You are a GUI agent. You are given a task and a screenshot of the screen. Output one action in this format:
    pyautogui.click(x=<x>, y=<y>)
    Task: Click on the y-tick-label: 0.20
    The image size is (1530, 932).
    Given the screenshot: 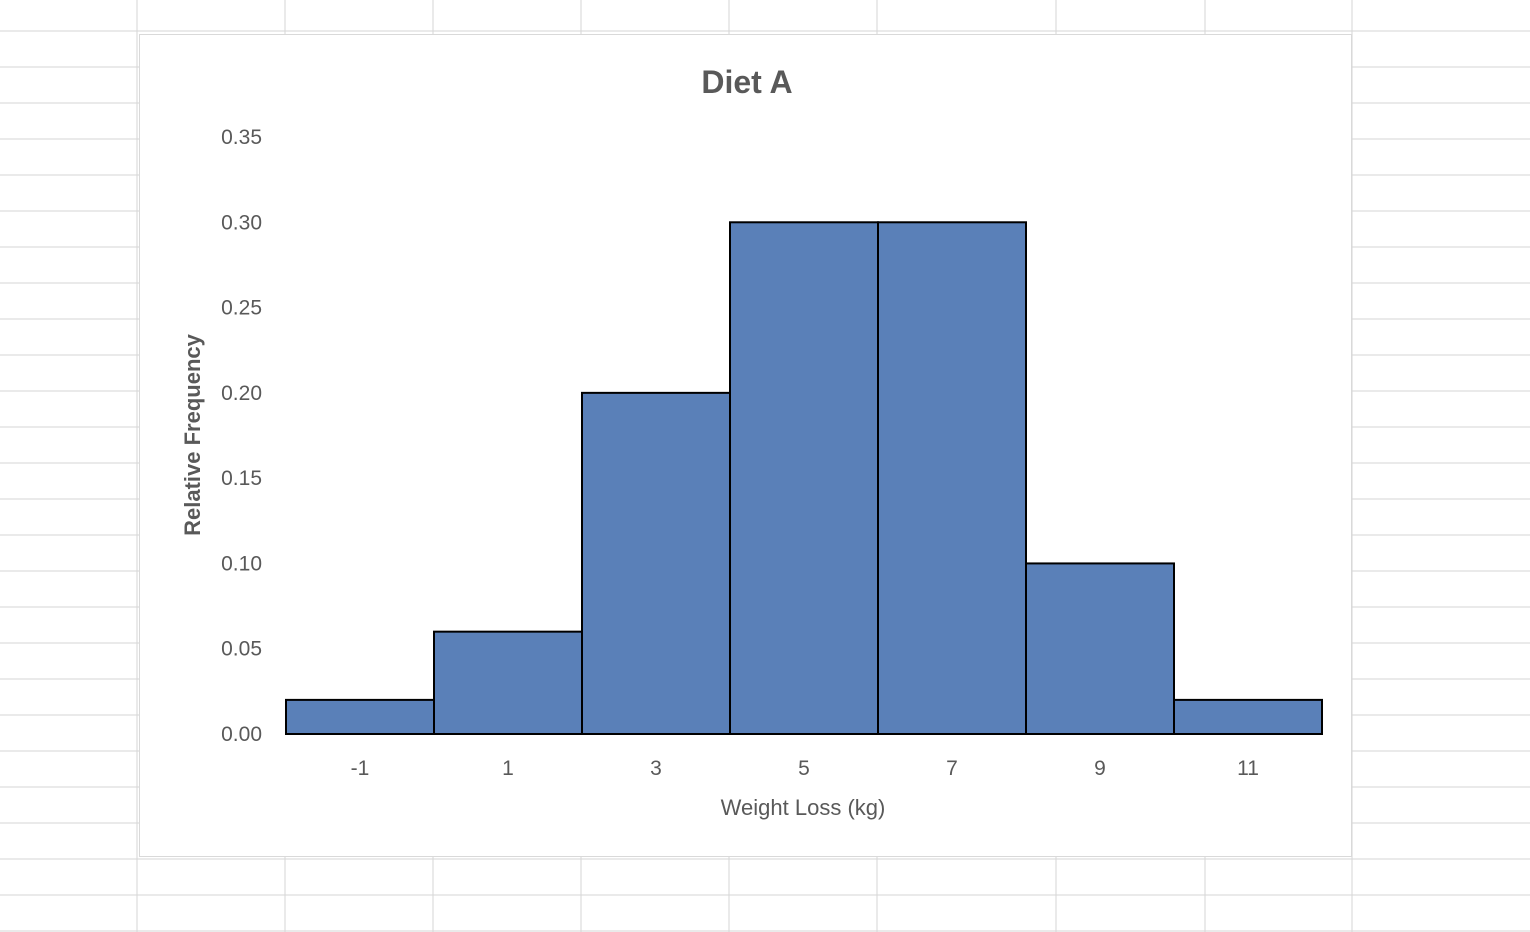 What is the action you would take?
    pyautogui.click(x=241, y=393)
    